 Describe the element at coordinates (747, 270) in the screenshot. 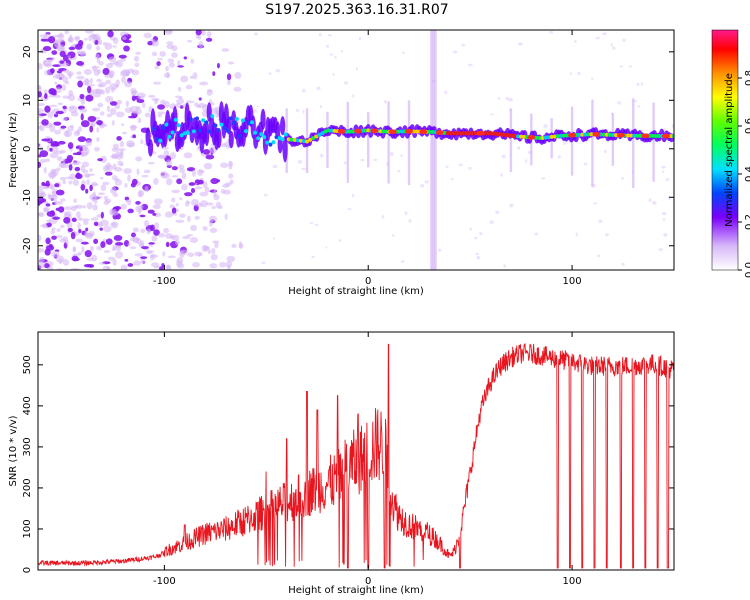

I see `colorbar-tick-label: 0.0` at that location.